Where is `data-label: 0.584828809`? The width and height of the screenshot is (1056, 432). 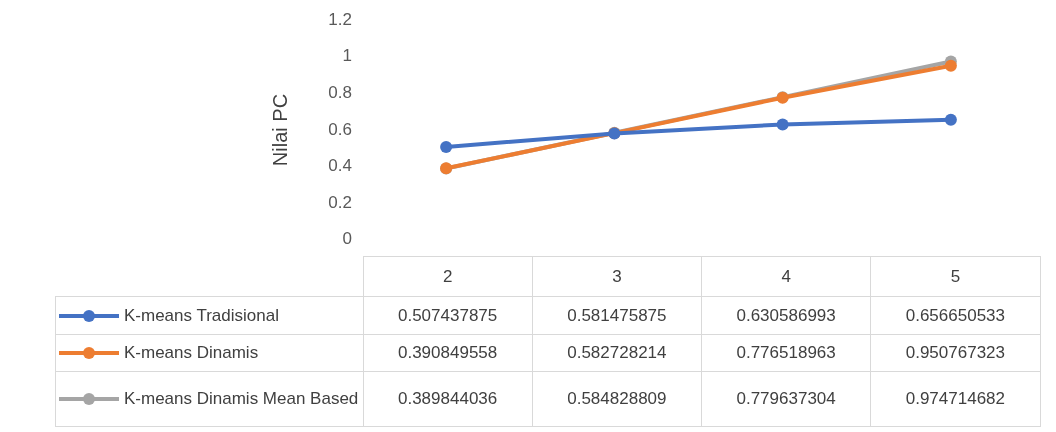
data-label: 0.584828809 is located at coordinates (617, 399).